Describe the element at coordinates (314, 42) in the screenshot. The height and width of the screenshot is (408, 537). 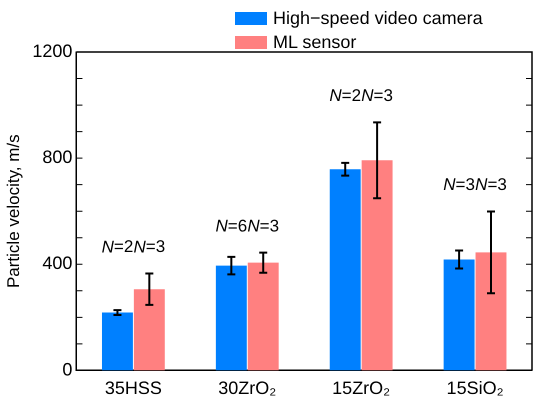
I see `legend-label: ML sensor` at that location.